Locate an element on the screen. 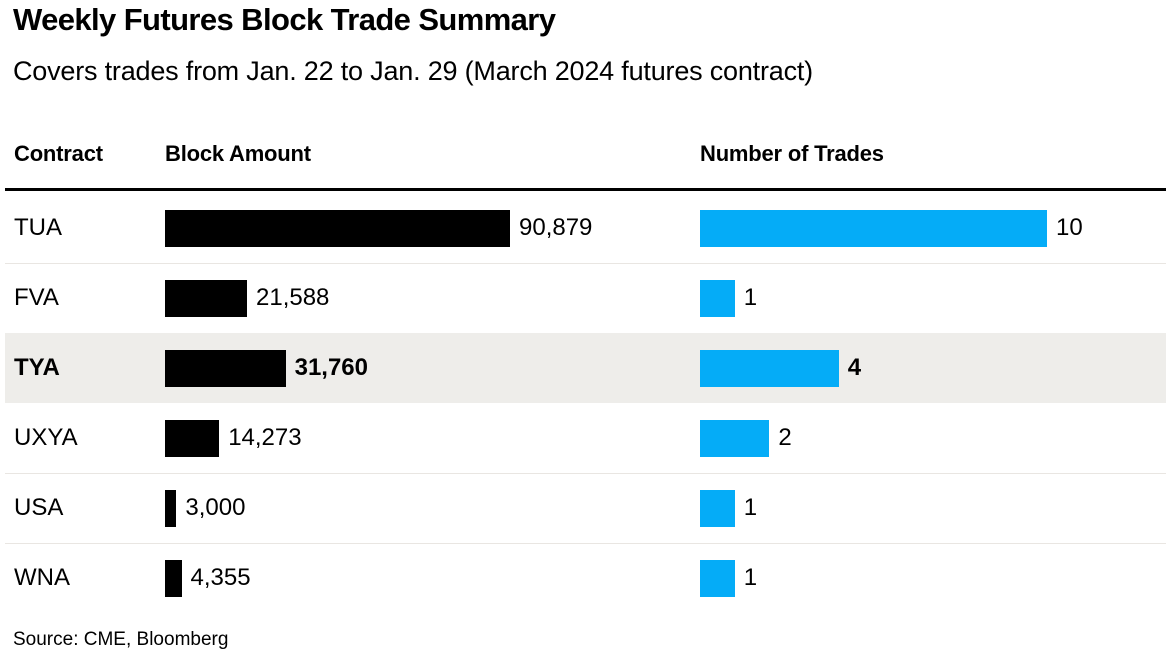 The height and width of the screenshot is (661, 1176). table-row-usa: USA 3,000 1 is located at coordinates (588, 508).